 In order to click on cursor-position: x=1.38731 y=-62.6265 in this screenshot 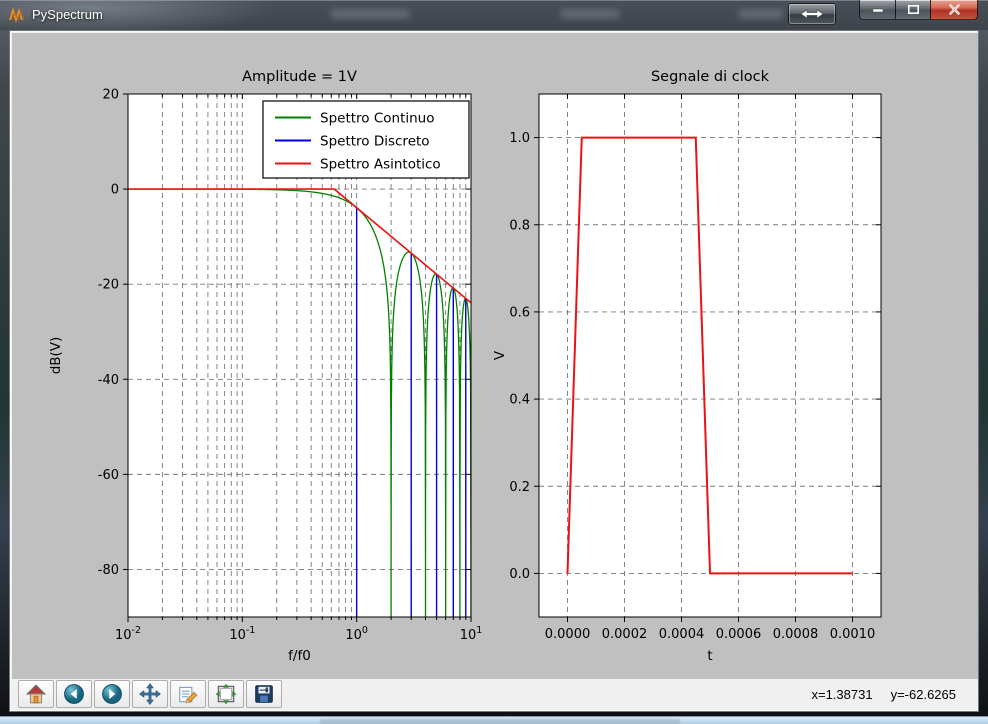, I will do `click(874, 694)`.